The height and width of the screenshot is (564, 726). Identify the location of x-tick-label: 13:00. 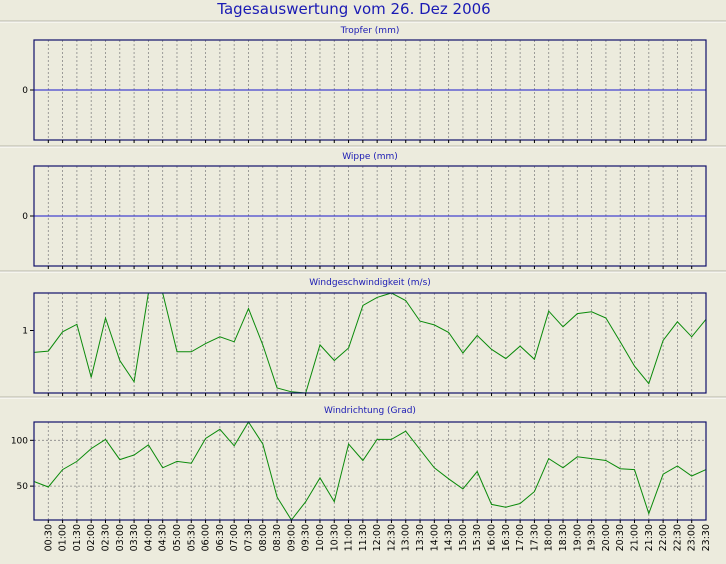
(406, 537).